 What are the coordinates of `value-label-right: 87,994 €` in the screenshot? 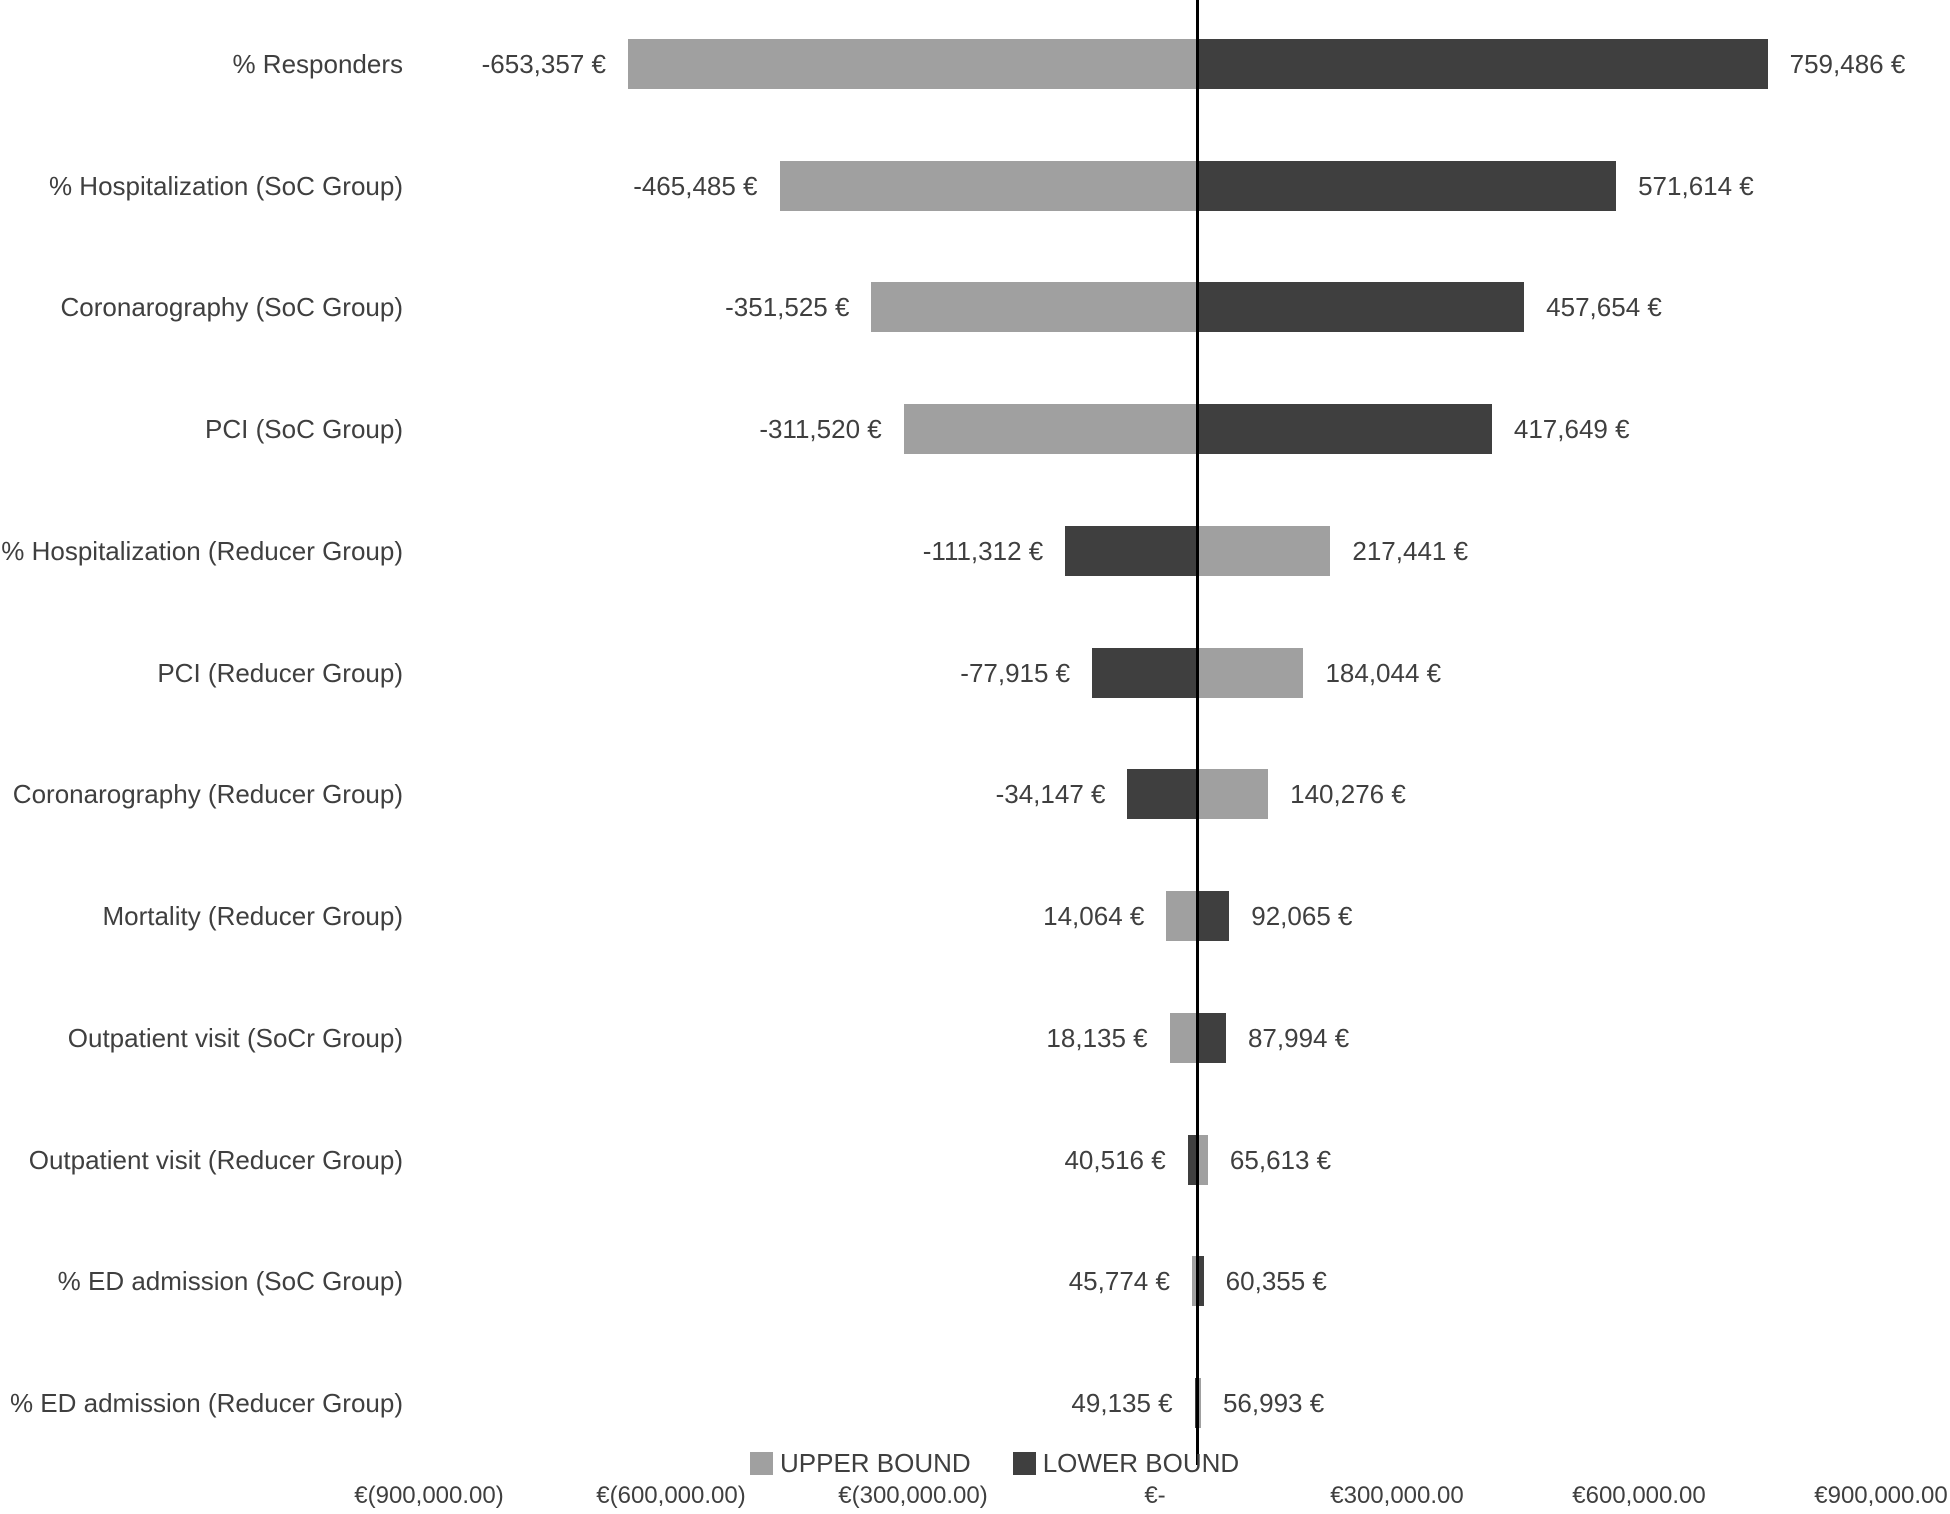 It's located at (1298, 1037).